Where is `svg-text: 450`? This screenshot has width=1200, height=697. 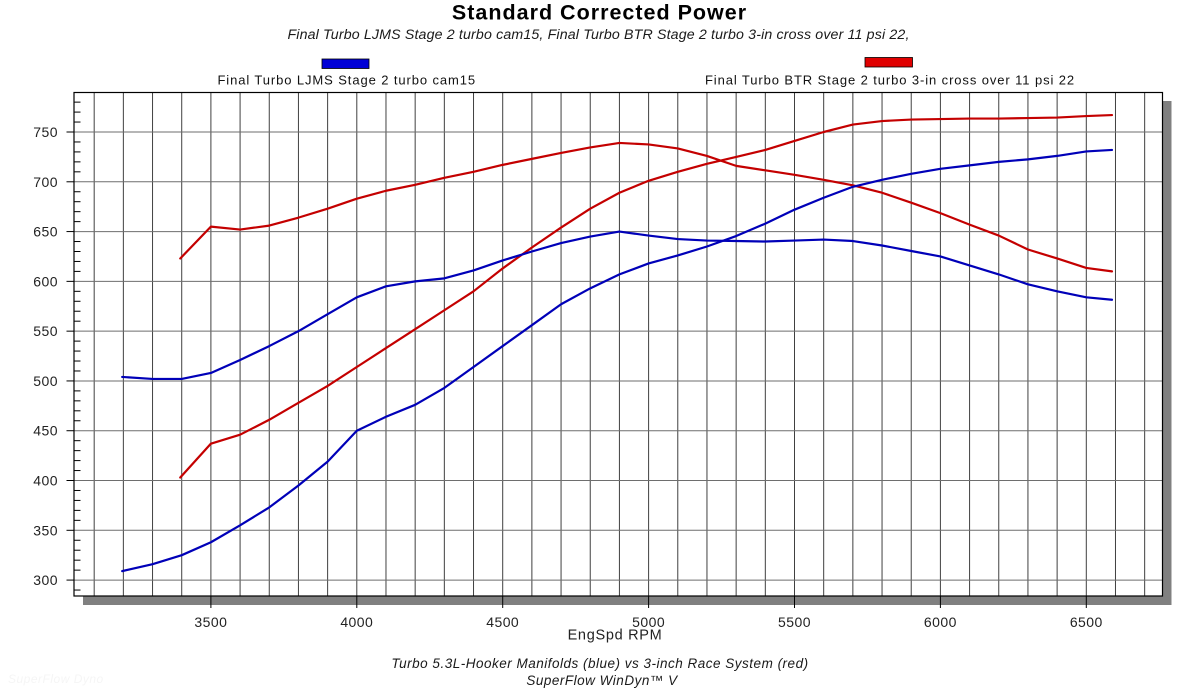
svg-text: 450 is located at coordinates (45, 431).